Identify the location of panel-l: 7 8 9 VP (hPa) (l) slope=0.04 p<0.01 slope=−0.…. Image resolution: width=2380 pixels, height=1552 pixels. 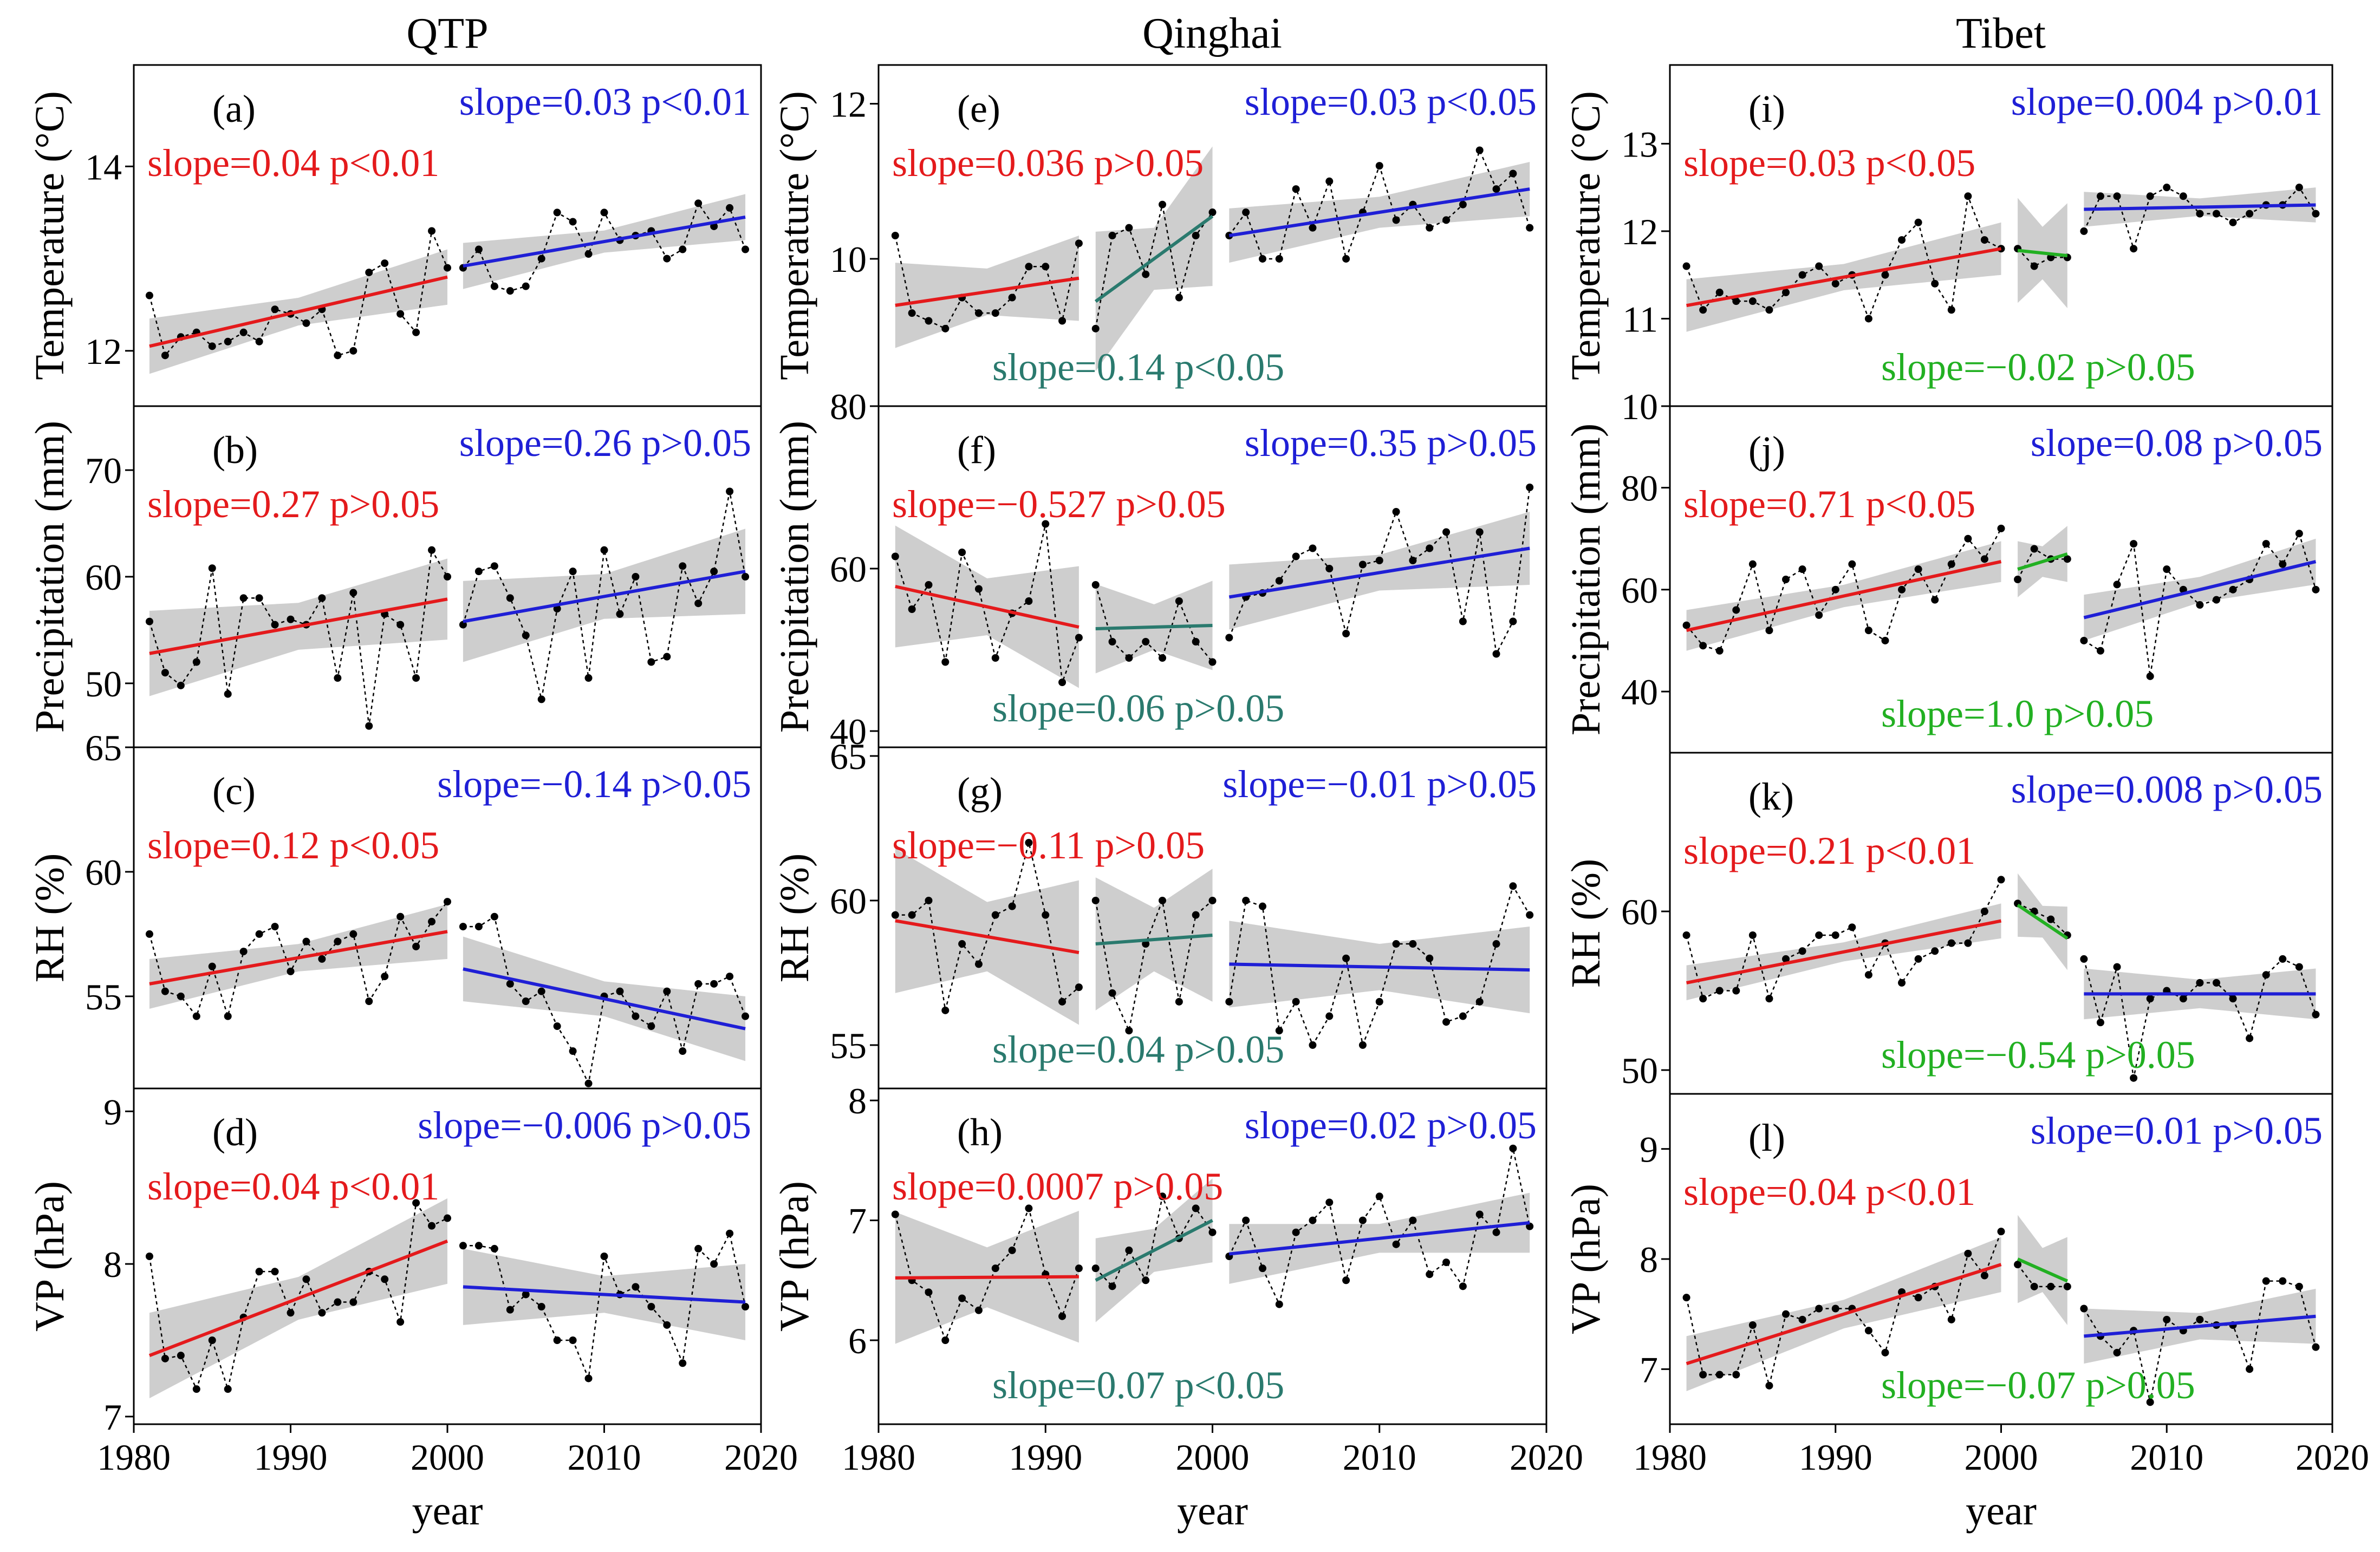
(1966, 1314).